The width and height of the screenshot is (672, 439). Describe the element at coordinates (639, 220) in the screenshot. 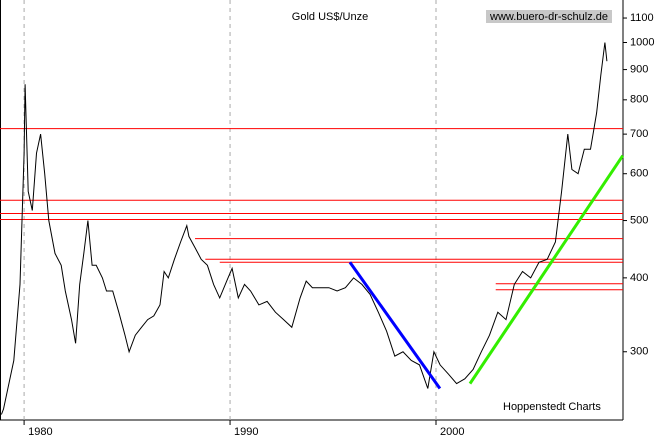

I see `y-tick-label: 500` at that location.